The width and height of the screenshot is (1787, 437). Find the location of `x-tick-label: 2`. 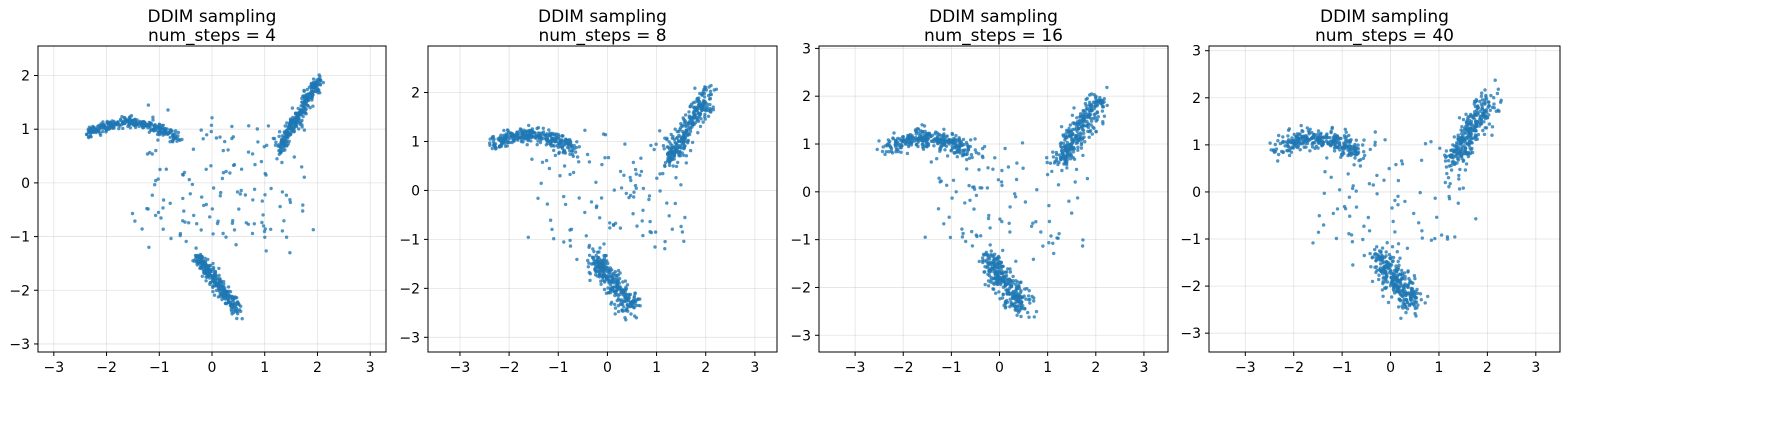

x-tick-label: 2 is located at coordinates (317, 368).